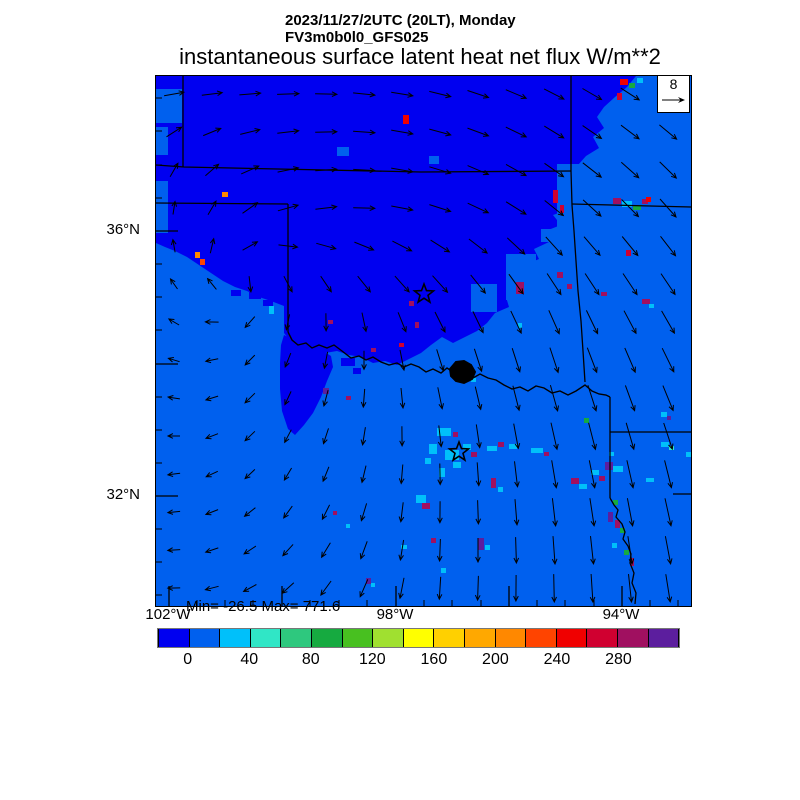 This screenshot has width=800, height=800. Describe the element at coordinates (168, 614) in the screenshot. I see `lon-axis-label: 102°W` at that location.